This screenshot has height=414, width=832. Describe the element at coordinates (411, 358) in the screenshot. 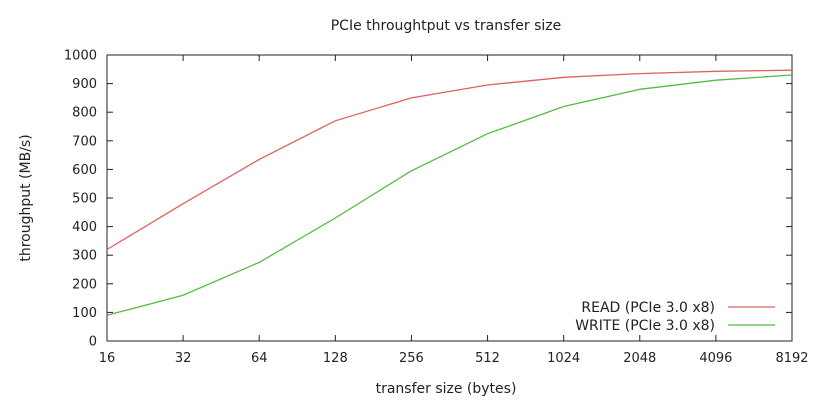

I see `x-tick-label: 256` at that location.